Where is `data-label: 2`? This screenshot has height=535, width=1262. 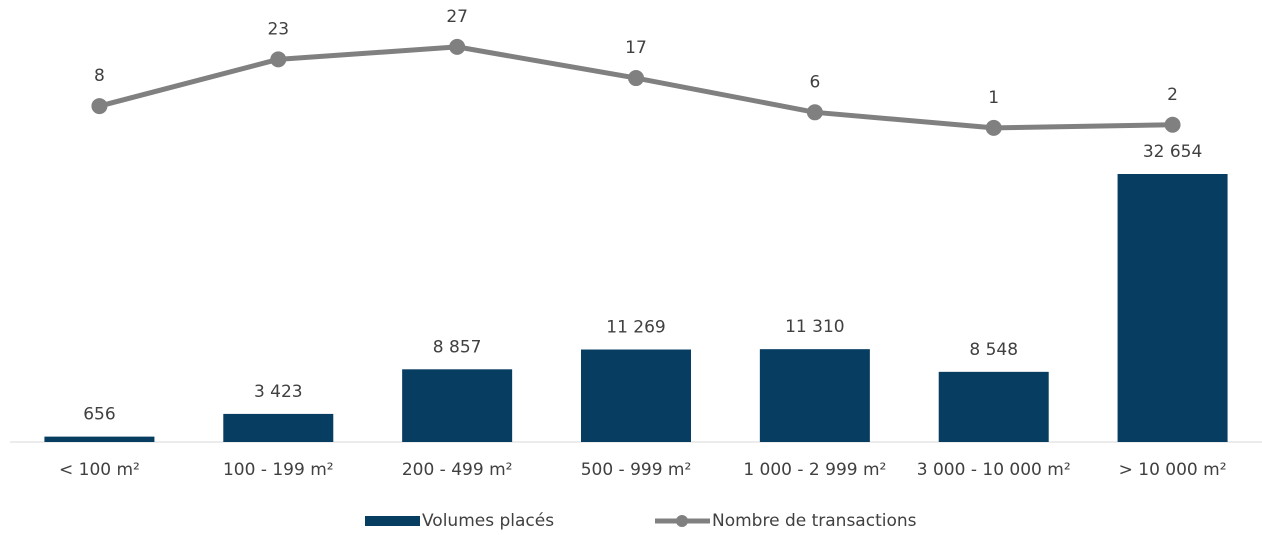
data-label: 2 is located at coordinates (1172, 95).